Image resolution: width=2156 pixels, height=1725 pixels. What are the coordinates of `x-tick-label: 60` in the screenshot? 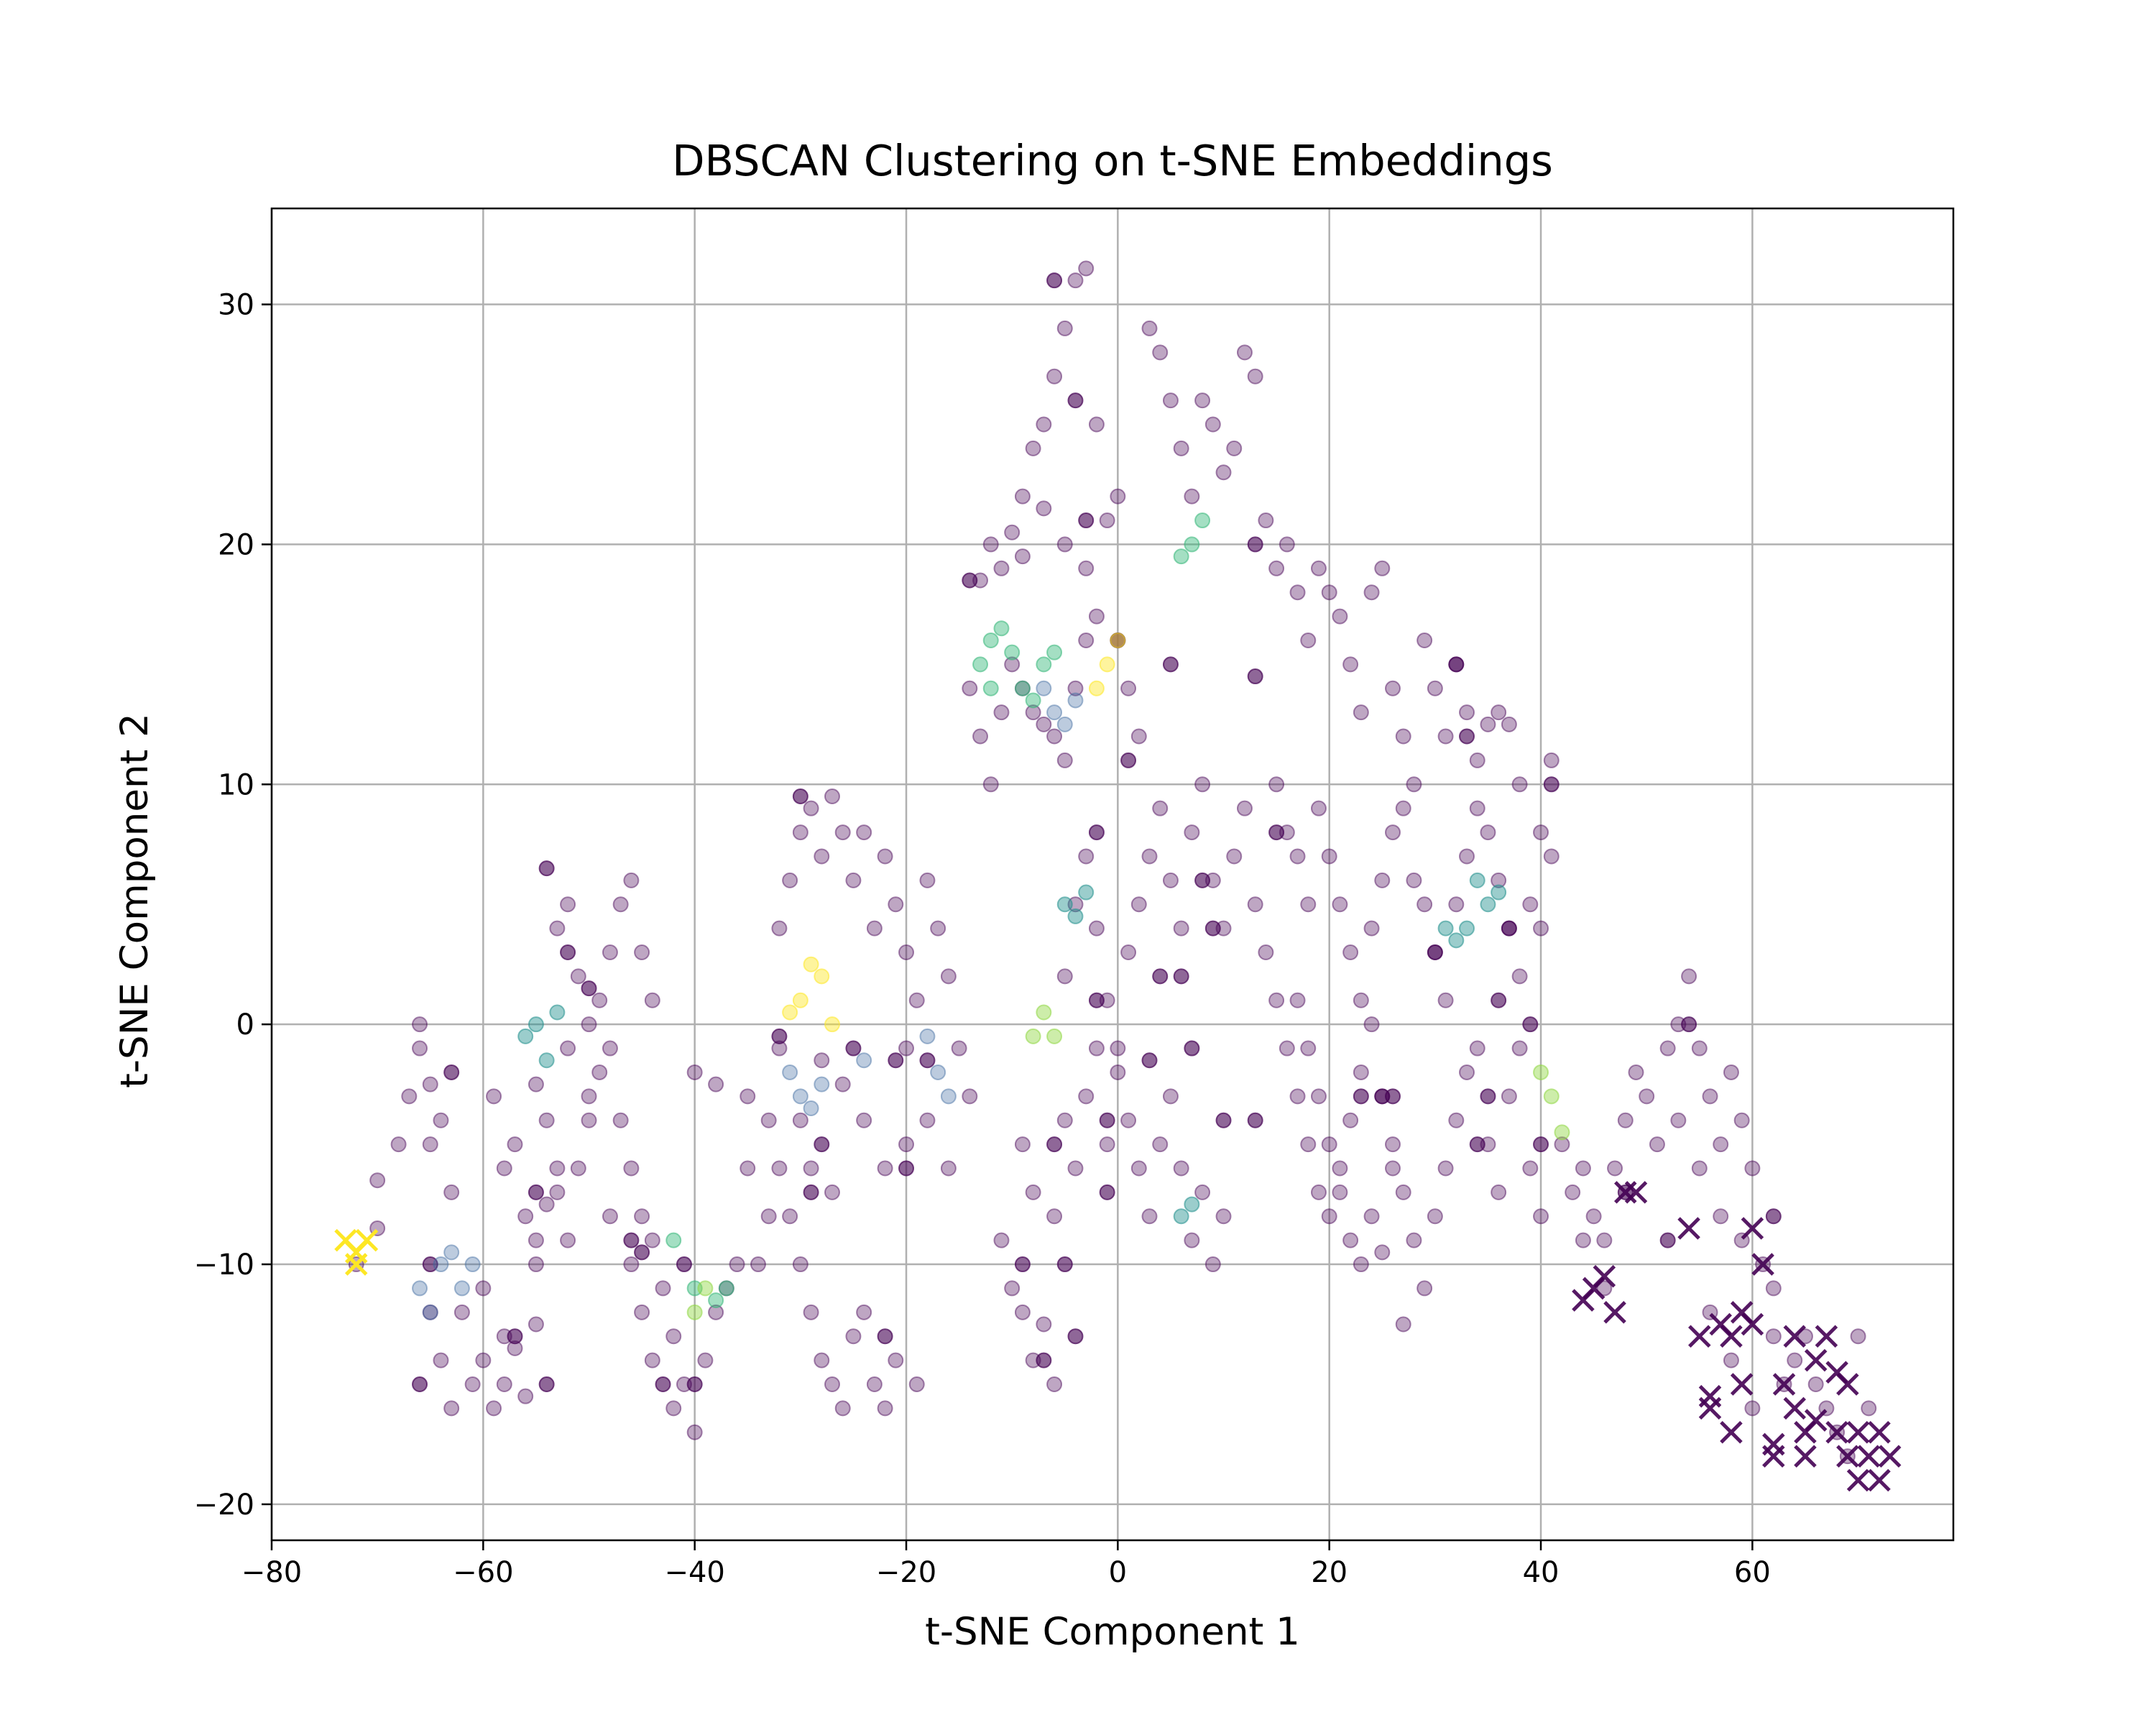 It's located at (1752, 1572).